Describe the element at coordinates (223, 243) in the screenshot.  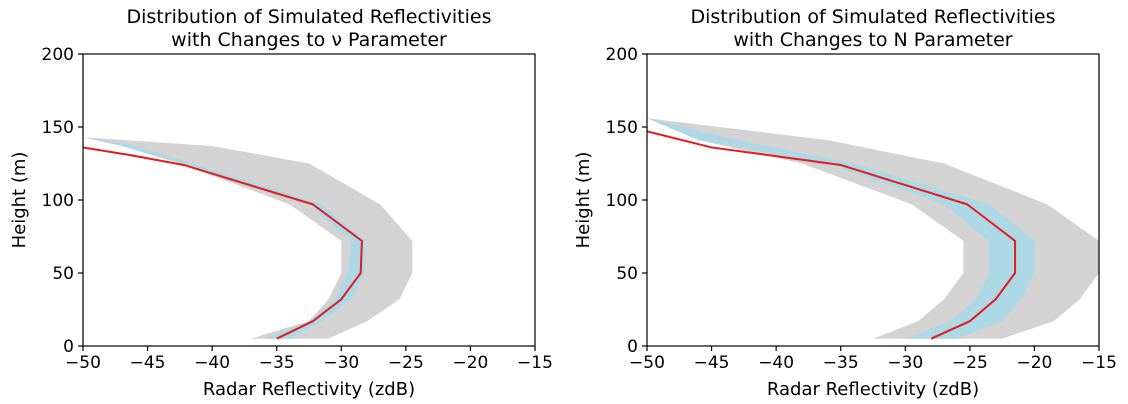
I see `median-line` at that location.